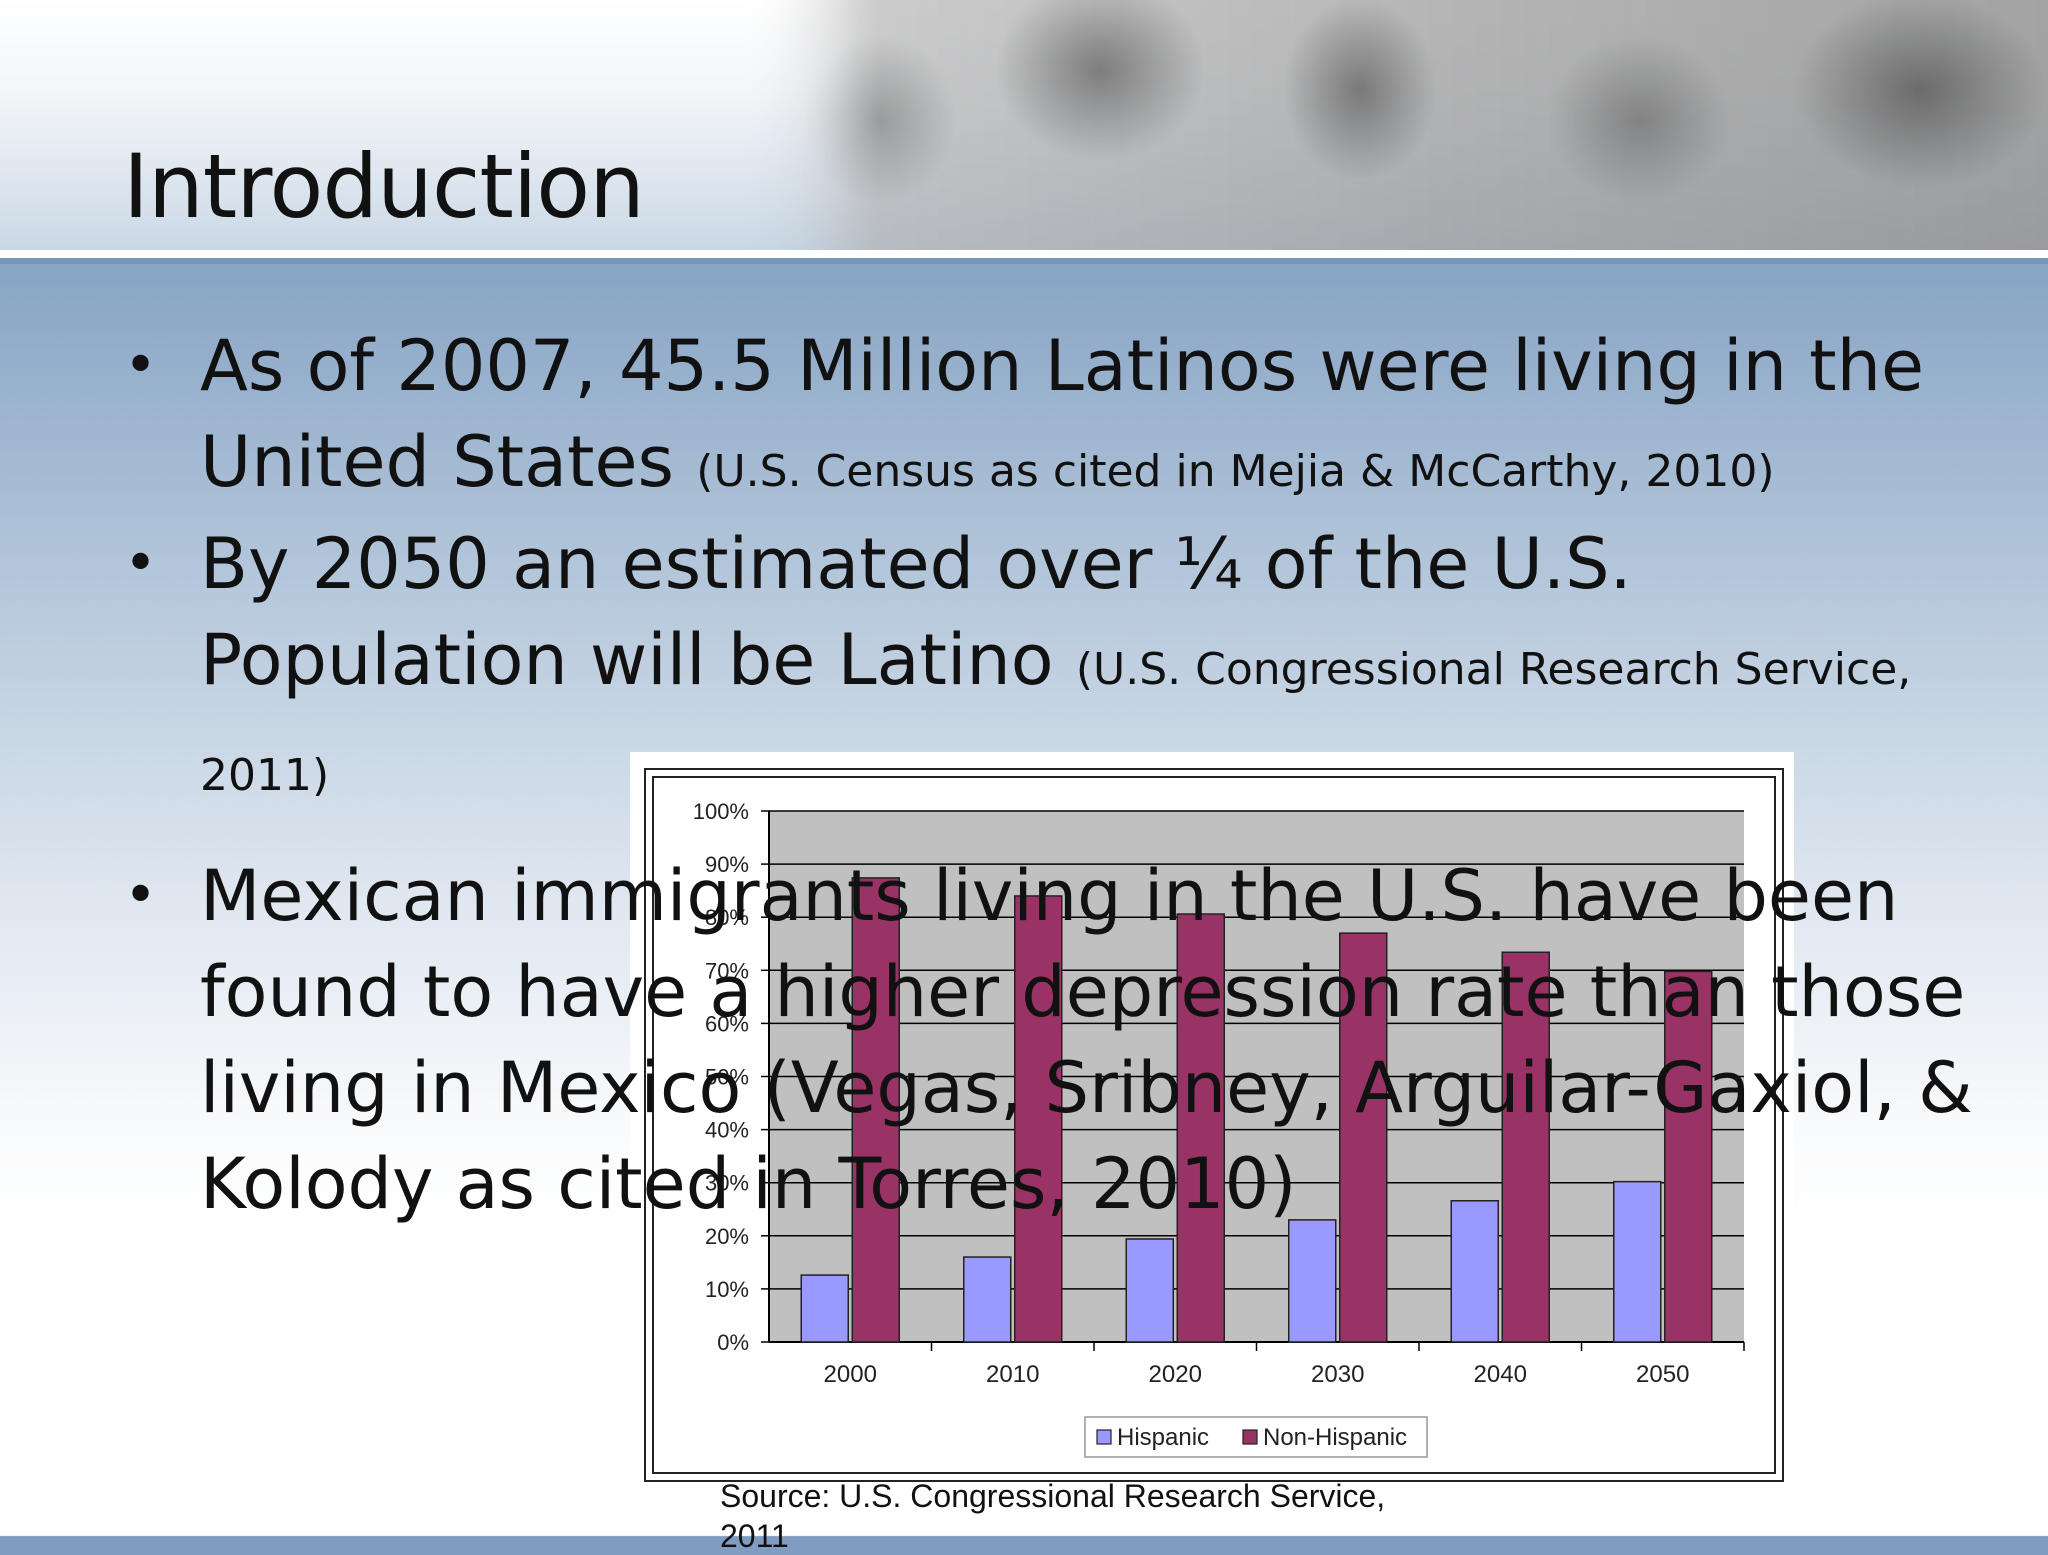 This screenshot has width=2048, height=1555. I want to click on y-tick-label: 50%, so click(727, 1077).